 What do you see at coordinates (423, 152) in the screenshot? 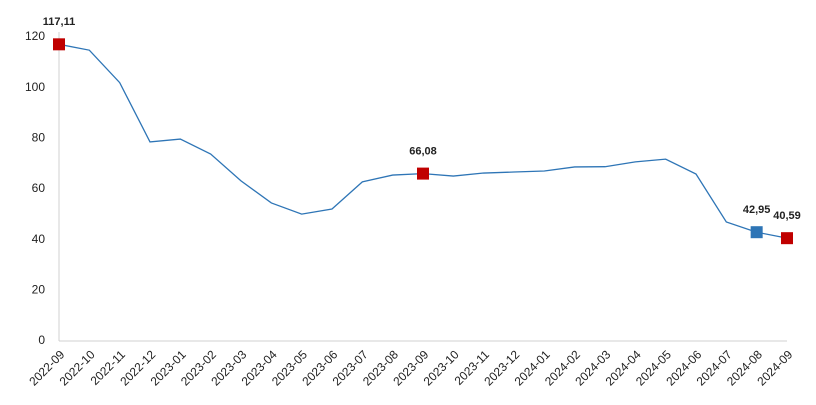
I see `data-label: 66,08` at bounding box center [423, 152].